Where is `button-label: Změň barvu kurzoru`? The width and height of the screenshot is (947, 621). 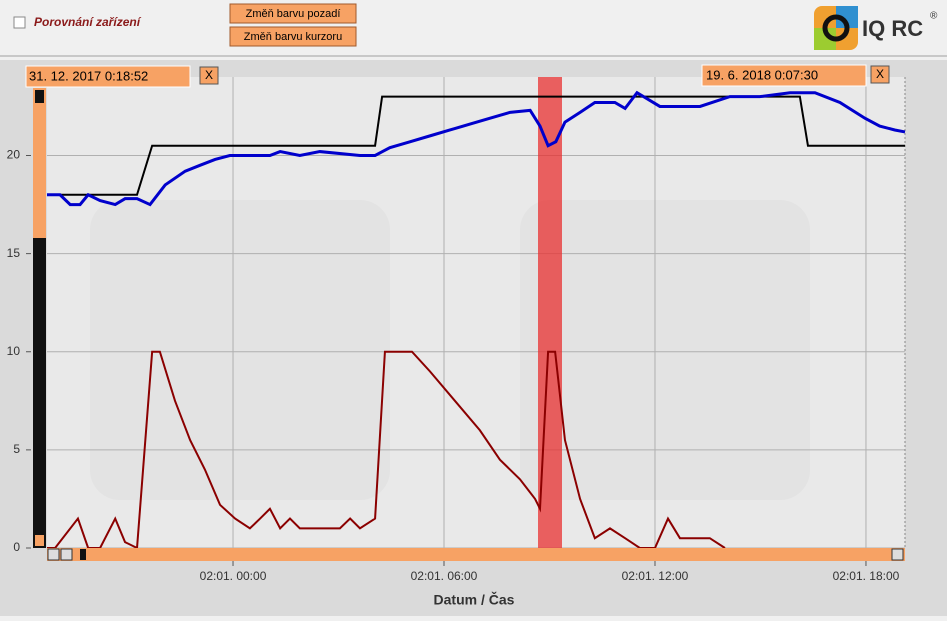
button-label: Změň barvu kurzoru is located at coordinates (293, 37).